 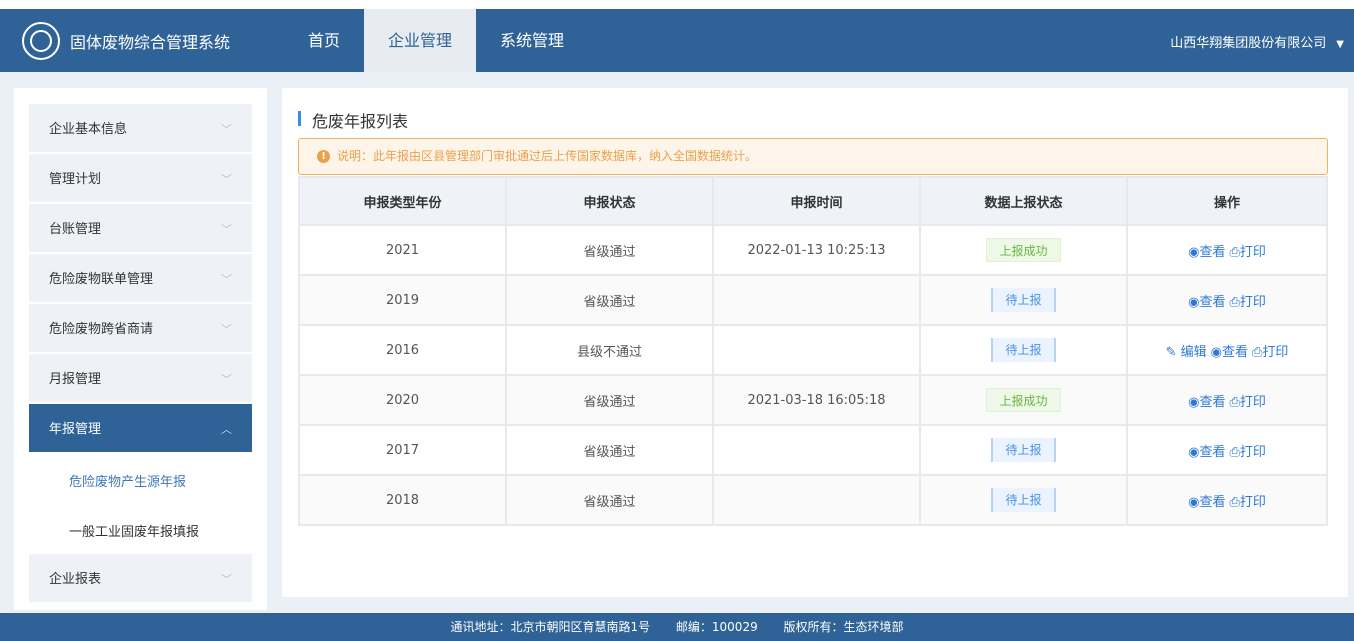 What do you see at coordinates (128, 482) in the screenshot?
I see `sidebar-subitem-hazardous-annual: 危险废物产生源年报` at bounding box center [128, 482].